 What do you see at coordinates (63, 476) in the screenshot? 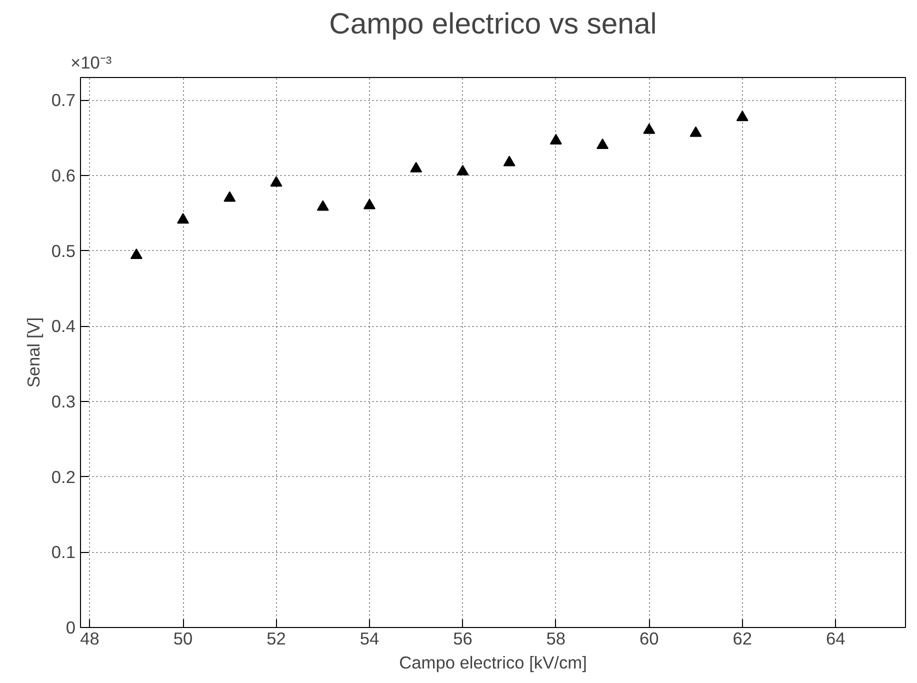
I see `y-tick-label: 0.2` at bounding box center [63, 476].